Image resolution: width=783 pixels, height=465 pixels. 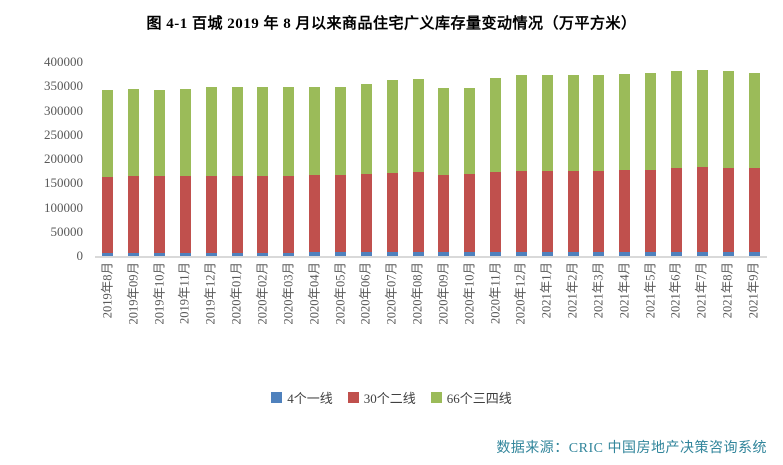 I want to click on legend-item-tier2: 30个二线, so click(x=381, y=397).